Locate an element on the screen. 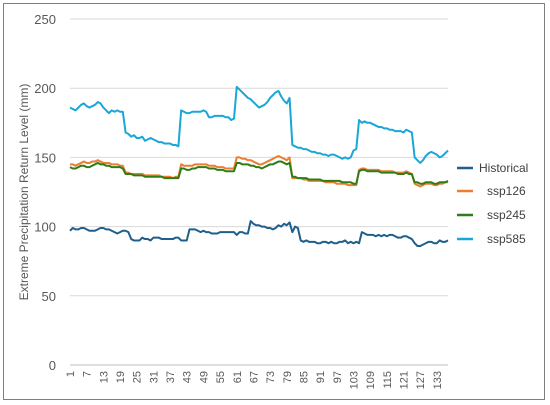 Image resolution: width=550 pixels, height=405 pixels. series-line-ssp245 is located at coordinates (259, 172).